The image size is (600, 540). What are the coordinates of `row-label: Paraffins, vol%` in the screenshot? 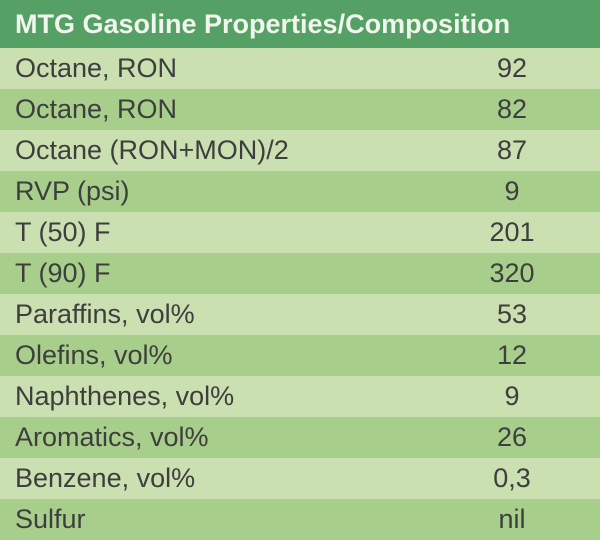 It's located at (105, 314).